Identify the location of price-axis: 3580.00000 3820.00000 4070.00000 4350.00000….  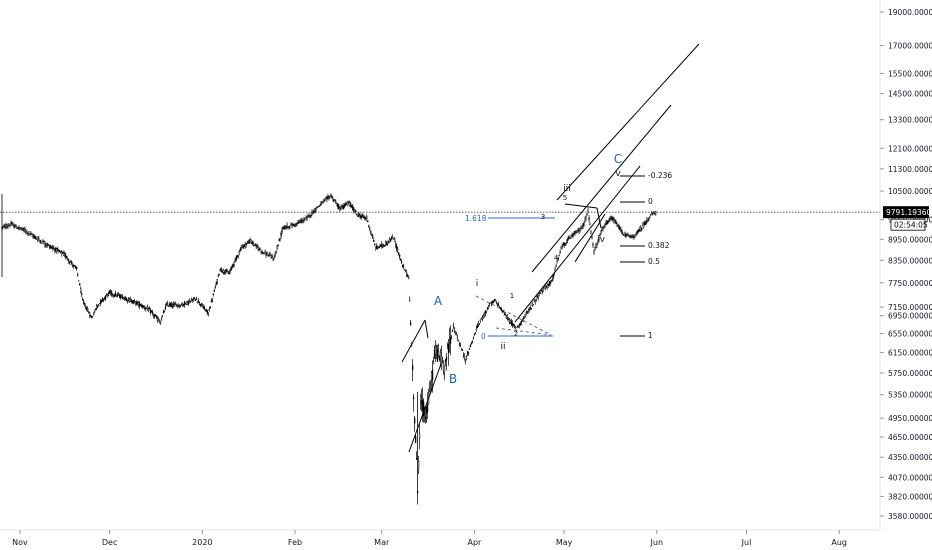
(905, 265).